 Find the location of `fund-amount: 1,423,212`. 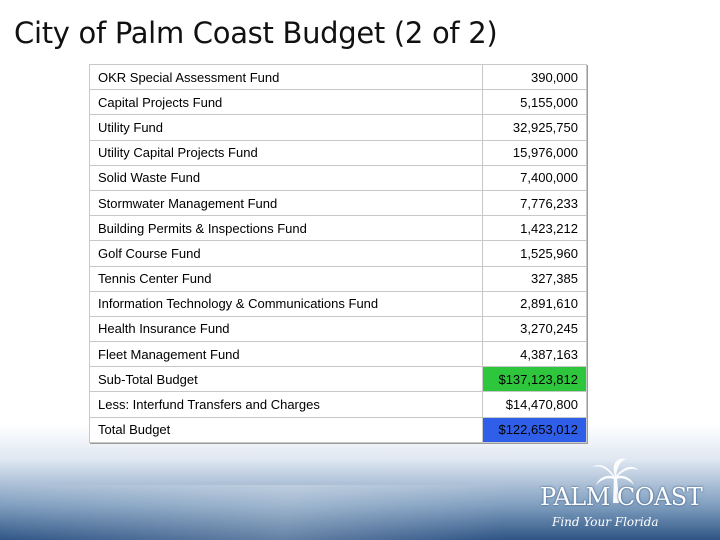

fund-amount: 1,423,212 is located at coordinates (534, 228).